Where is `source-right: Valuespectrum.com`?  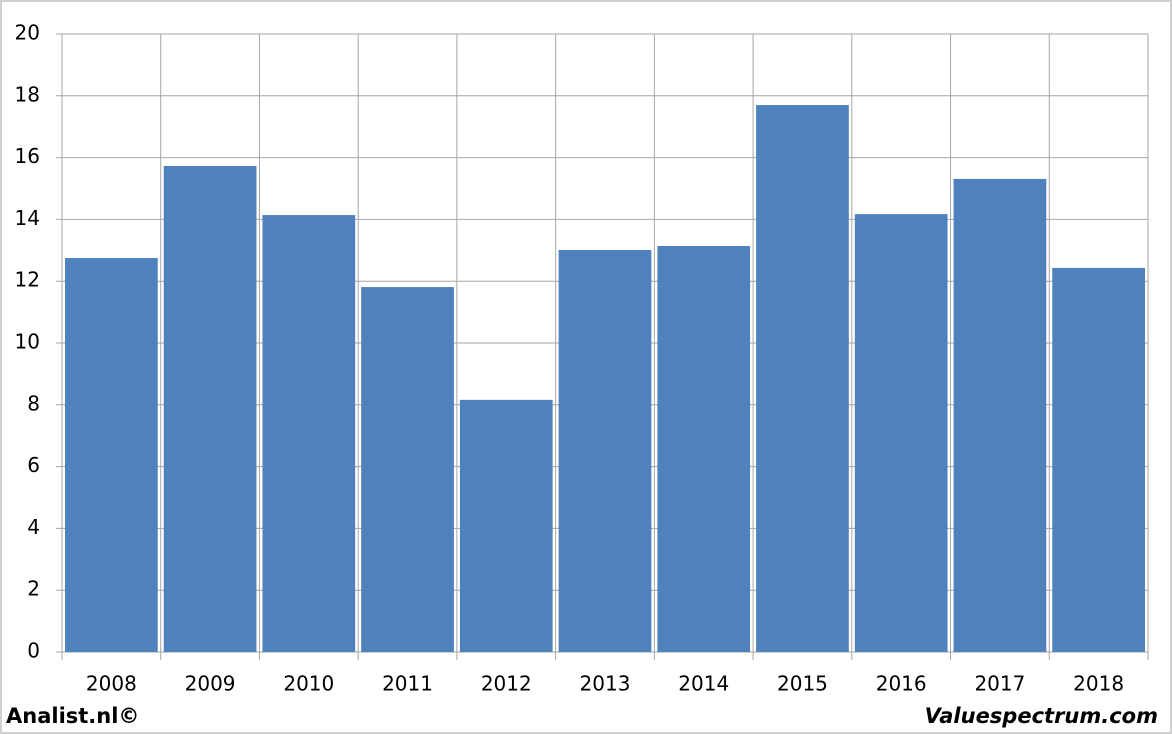
source-right: Valuespectrum.com is located at coordinates (1041, 716).